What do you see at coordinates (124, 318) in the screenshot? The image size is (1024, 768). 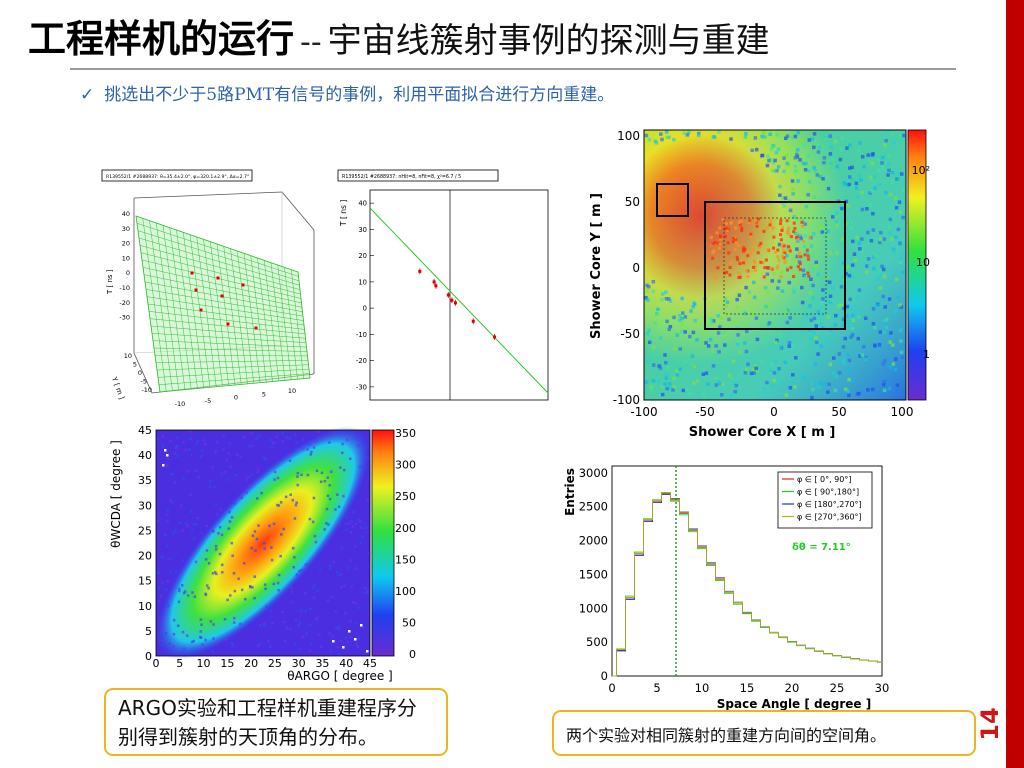 I see `z-tick-label: -30` at bounding box center [124, 318].